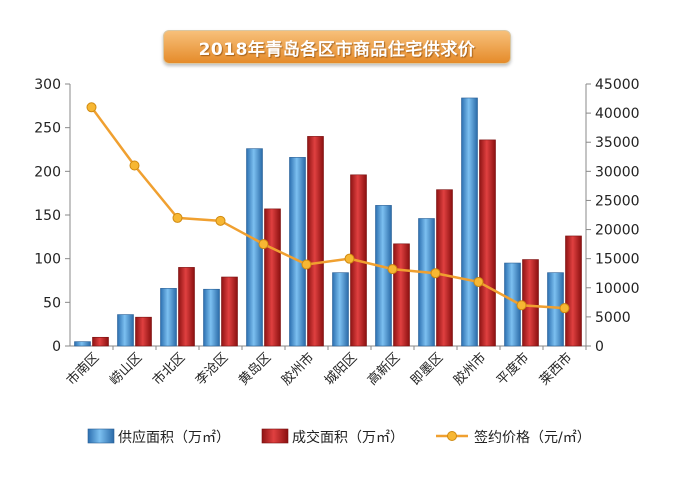 This screenshot has width=682, height=490. Describe the element at coordinates (52, 303) in the screenshot. I see `y-tick-label: 50` at that location.